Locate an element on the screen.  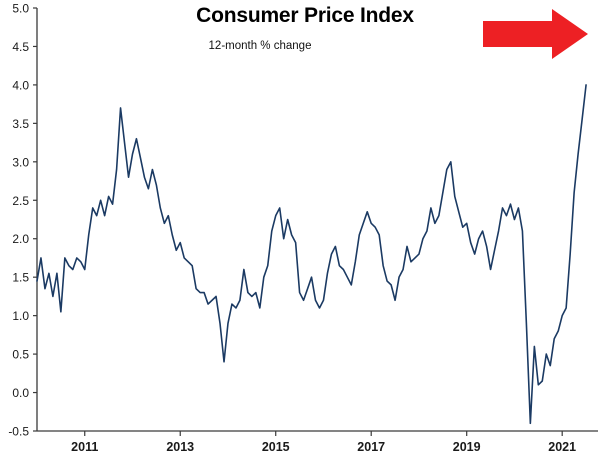
x-tick-label: 2019 is located at coordinates (467, 447).